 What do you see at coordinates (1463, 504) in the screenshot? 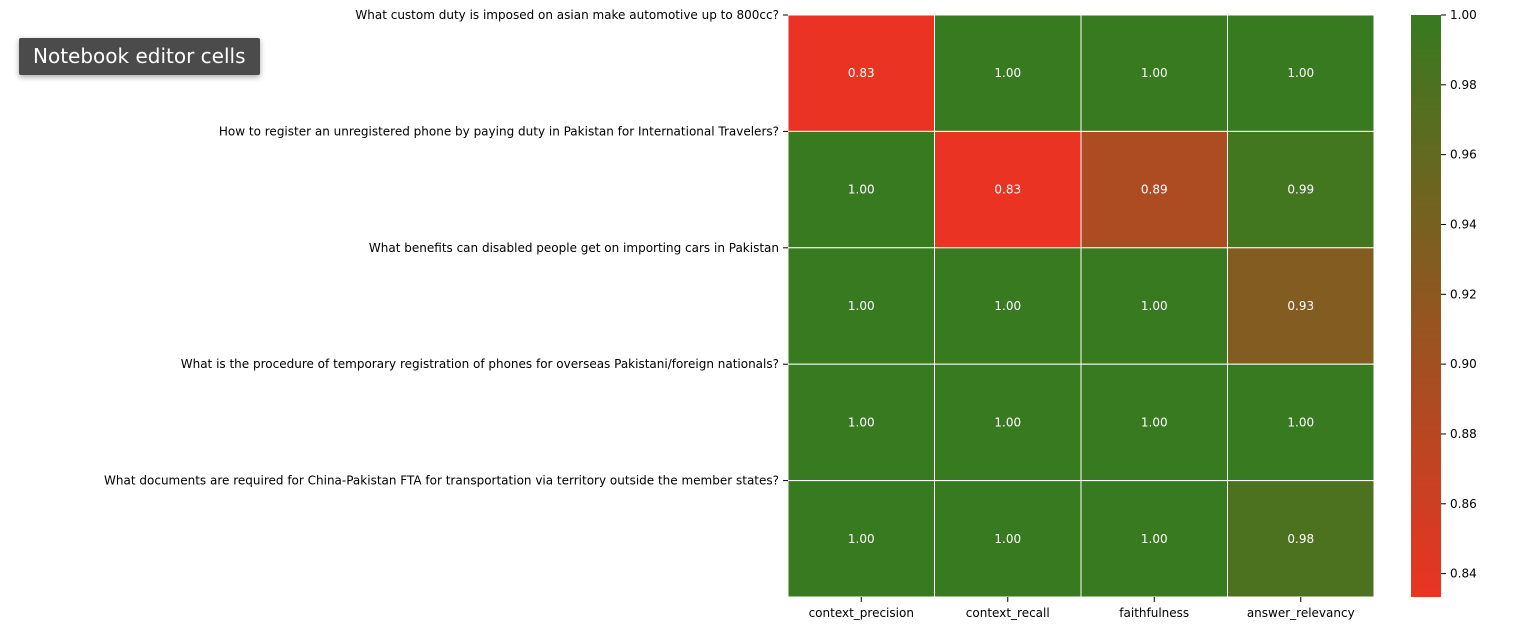
I see `colorbar-tick-label: 0.86` at bounding box center [1463, 504].